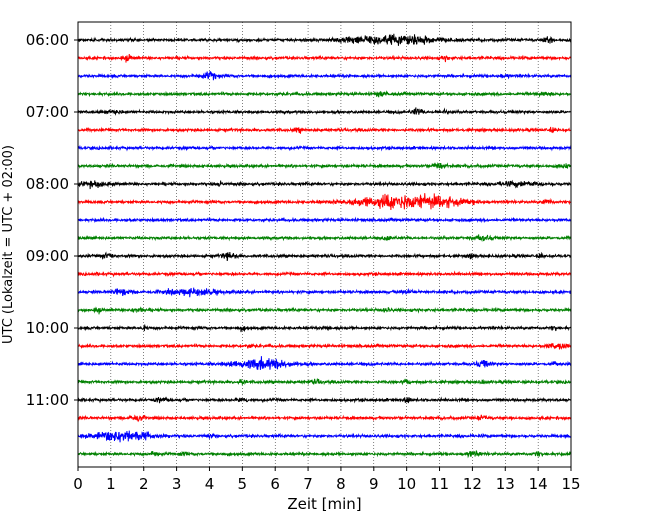 The width and height of the screenshot is (650, 520). What do you see at coordinates (78, 484) in the screenshot?
I see `x-tick-label: 0` at bounding box center [78, 484].